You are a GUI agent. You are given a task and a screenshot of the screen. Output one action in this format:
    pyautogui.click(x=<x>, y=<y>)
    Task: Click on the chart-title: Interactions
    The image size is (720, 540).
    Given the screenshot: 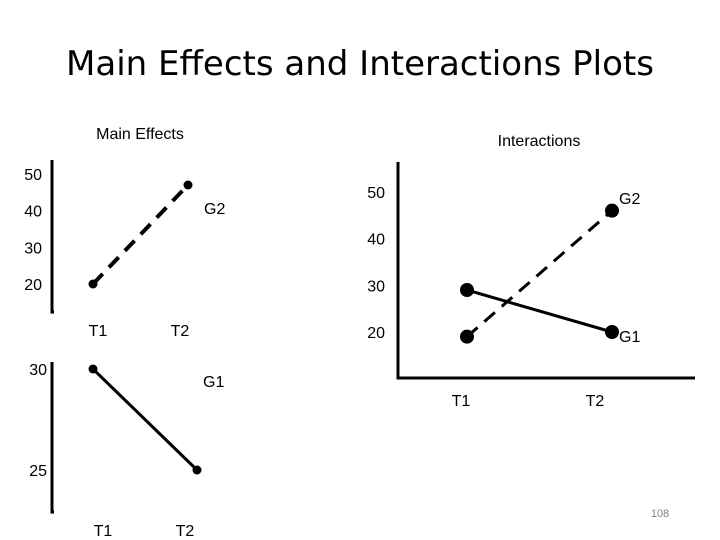 What is the action you would take?
    pyautogui.click(x=539, y=141)
    